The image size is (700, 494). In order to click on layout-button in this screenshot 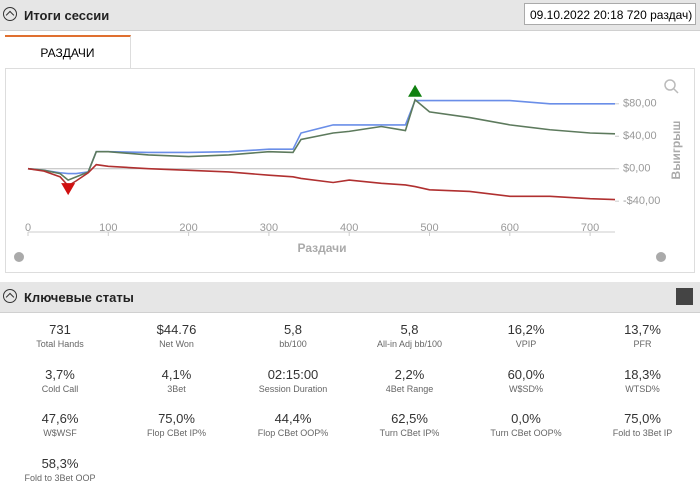, I will do `click(684, 296)`.